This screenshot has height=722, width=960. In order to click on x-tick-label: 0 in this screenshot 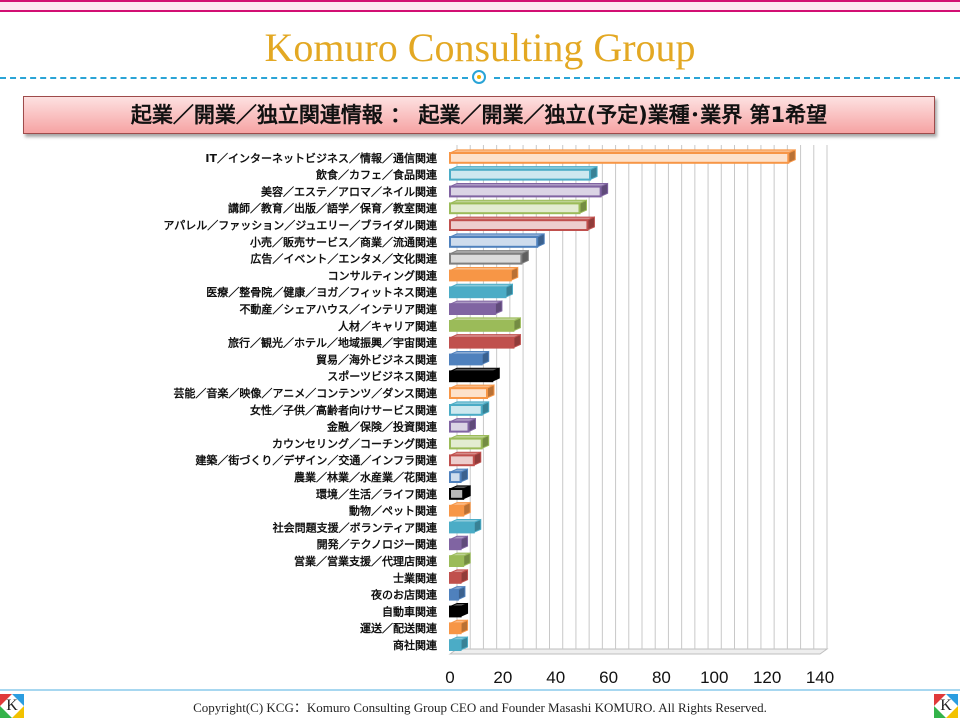, I will do `click(449, 677)`.